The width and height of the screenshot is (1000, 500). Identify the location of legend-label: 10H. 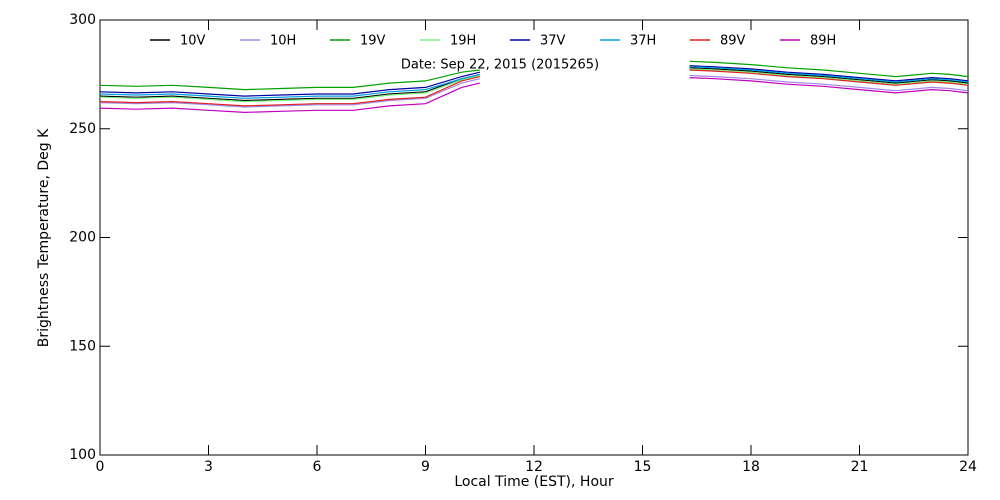
(283, 41).